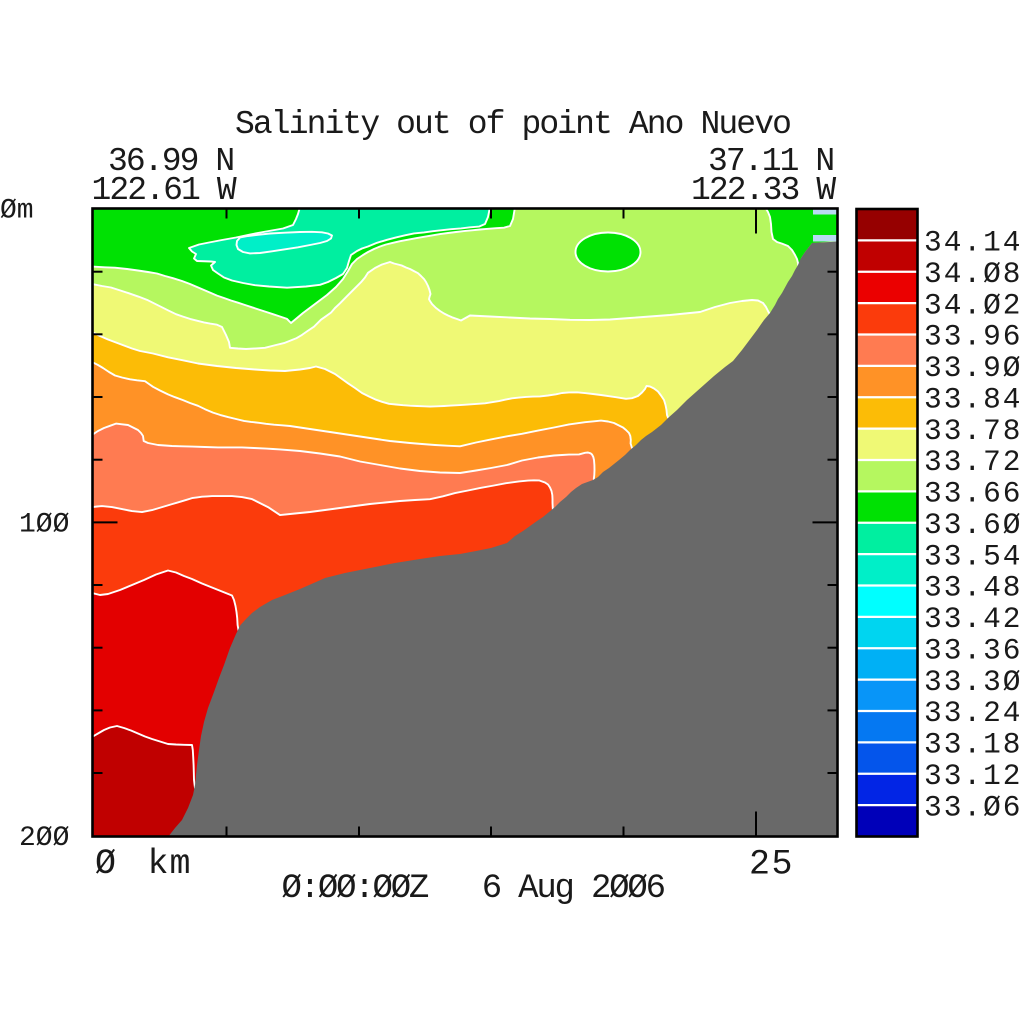 This screenshot has height=1024, width=1024. What do you see at coordinates (973, 399) in the screenshot?
I see `svg-text: 33.84` at bounding box center [973, 399].